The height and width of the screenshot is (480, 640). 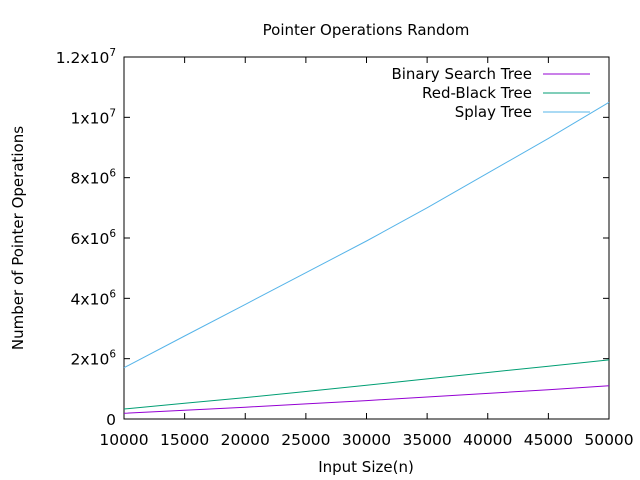 I want to click on x-tick-label: 10000, so click(x=123, y=440).